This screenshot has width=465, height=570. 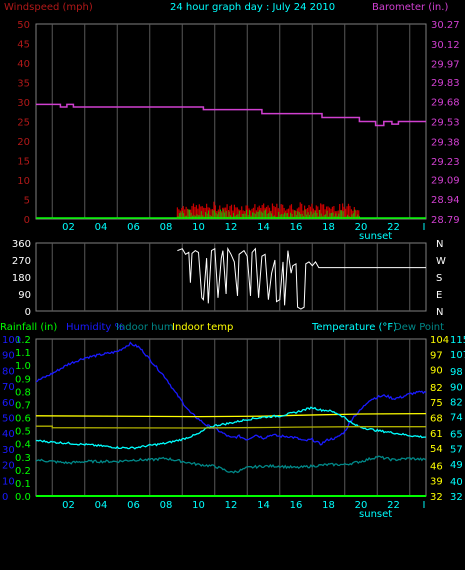 I want to click on barometer-axis-title: Barometer (in.), so click(x=410, y=7).